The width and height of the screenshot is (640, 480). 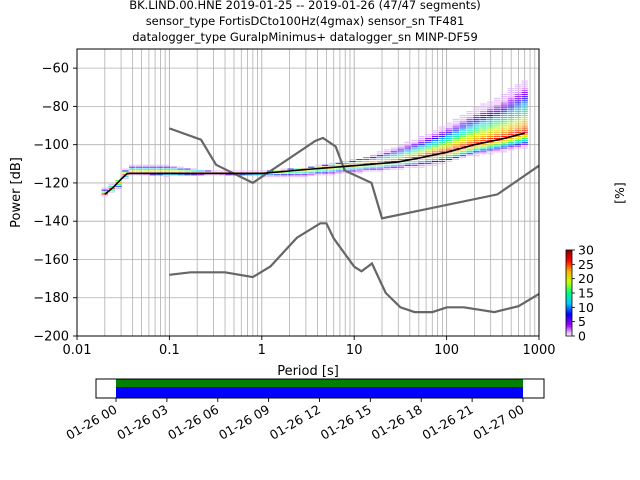 I want to click on coverage-bar-top, so click(x=319, y=383).